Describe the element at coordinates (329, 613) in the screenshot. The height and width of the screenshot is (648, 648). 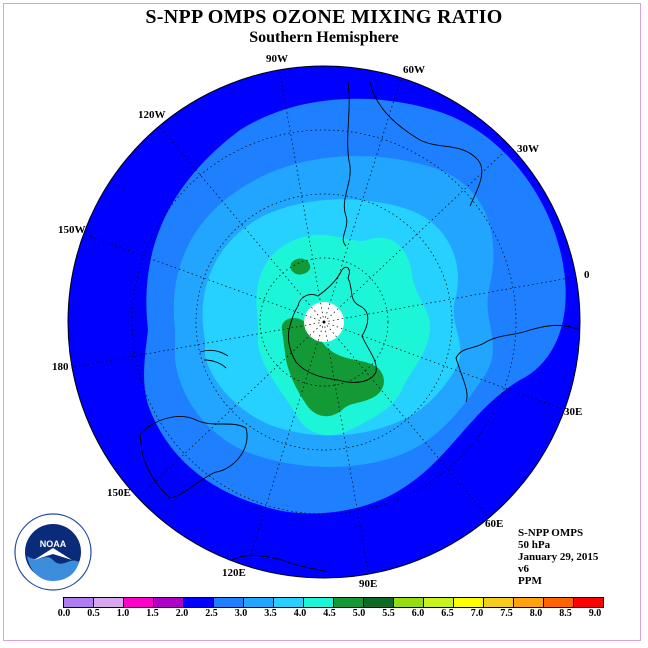
I see `colorbar-tick-label: 4.5` at that location.